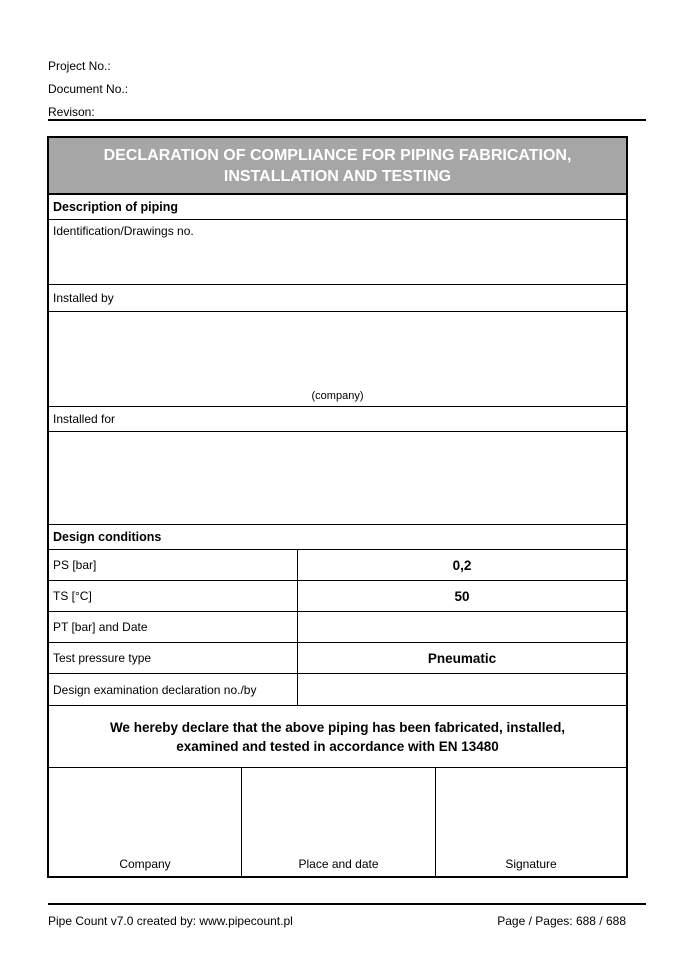  I want to click on design-row-design-examination: Design examination declaration no./by, so click(337, 690).